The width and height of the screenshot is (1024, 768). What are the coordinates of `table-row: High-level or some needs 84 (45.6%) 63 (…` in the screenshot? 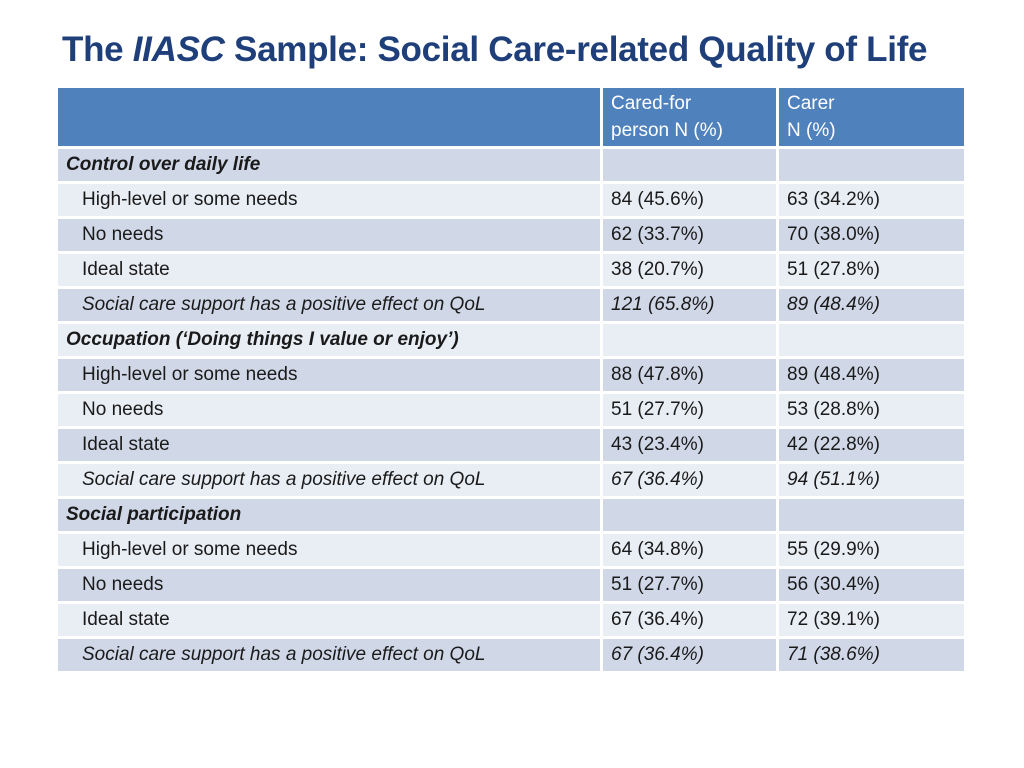 It's located at (511, 200).